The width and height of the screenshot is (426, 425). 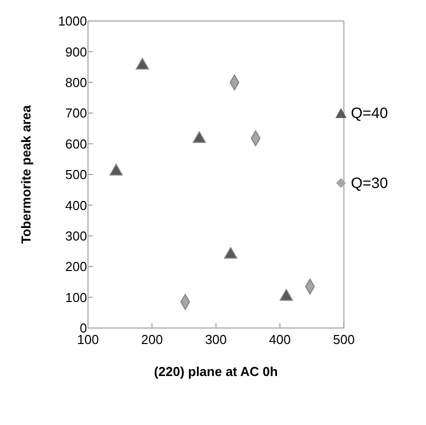 I want to click on y-tick-label: 1000, so click(x=72, y=21).